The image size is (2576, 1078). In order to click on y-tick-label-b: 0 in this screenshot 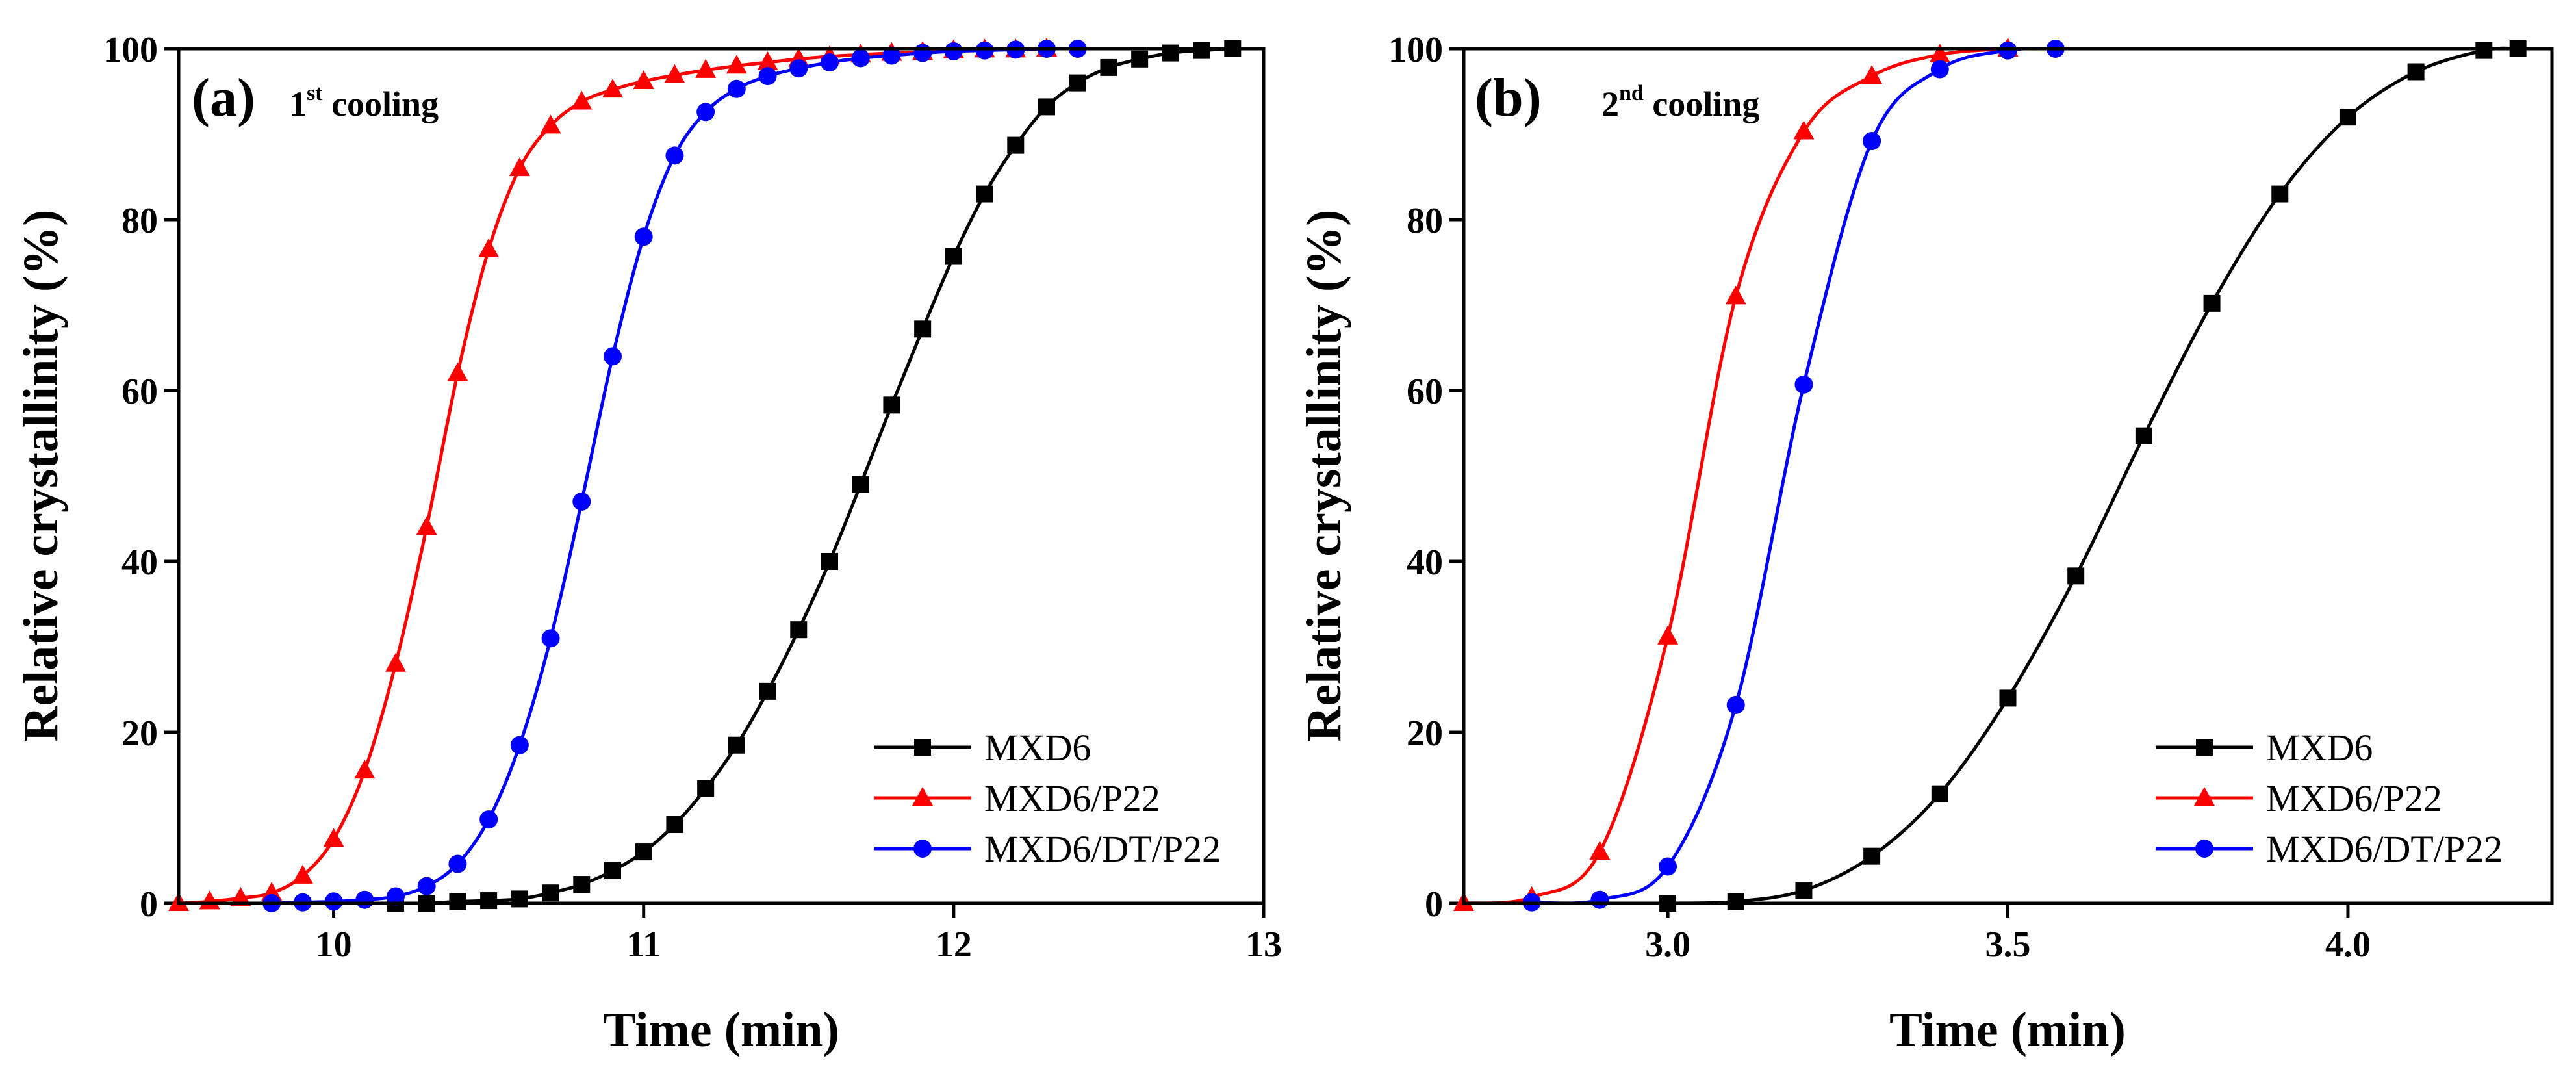, I will do `click(1434, 904)`.